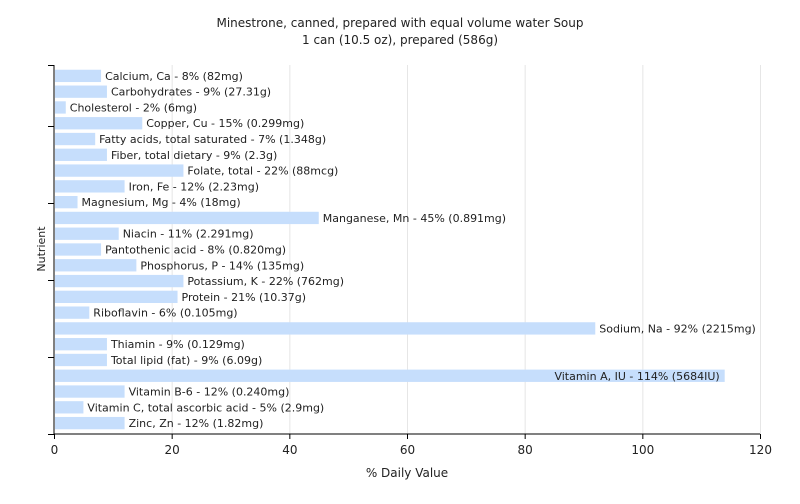  I want to click on bar-label: Total lipid (fat) - 9% (6.09g), so click(186, 360).